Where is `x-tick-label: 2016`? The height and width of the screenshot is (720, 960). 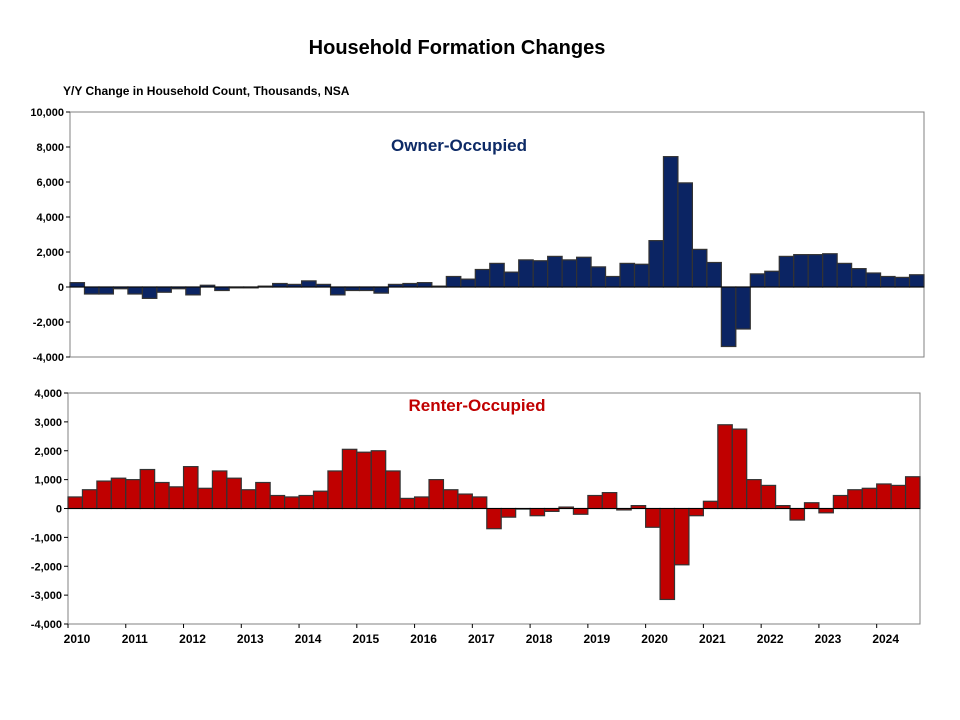 x-tick-label: 2016 is located at coordinates (423, 639).